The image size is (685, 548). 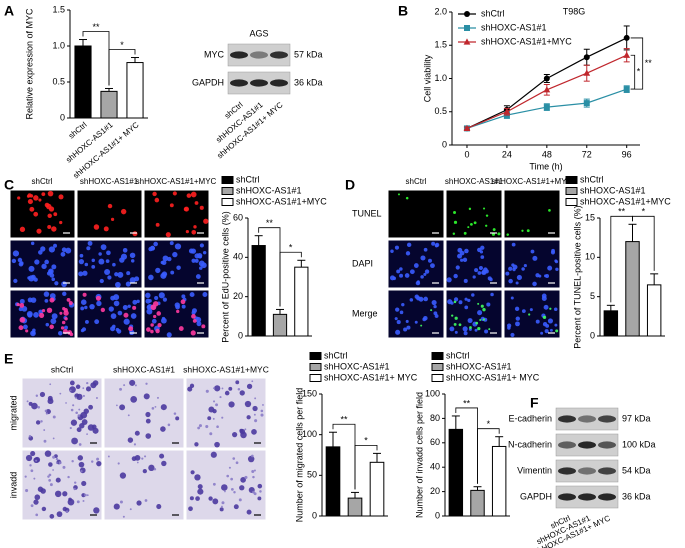 I want to click on y-axis-label: Relative expression of MYC, so click(x=29, y=64).